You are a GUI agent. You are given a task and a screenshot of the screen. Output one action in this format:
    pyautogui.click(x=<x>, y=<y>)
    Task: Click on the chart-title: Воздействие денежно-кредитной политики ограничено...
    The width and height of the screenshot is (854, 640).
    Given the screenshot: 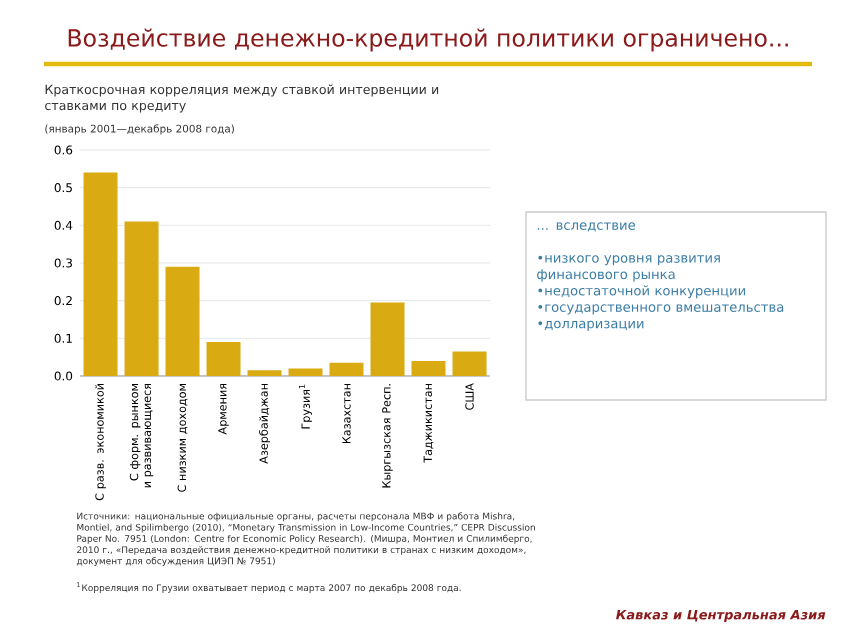 What is the action you would take?
    pyautogui.click(x=428, y=40)
    